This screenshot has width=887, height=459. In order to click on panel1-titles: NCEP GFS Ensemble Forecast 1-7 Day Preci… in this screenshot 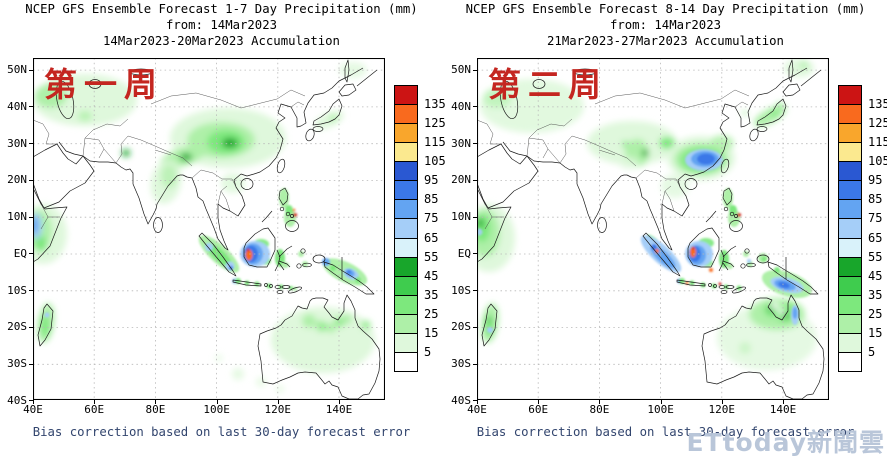, I will do `click(221, 25)`.